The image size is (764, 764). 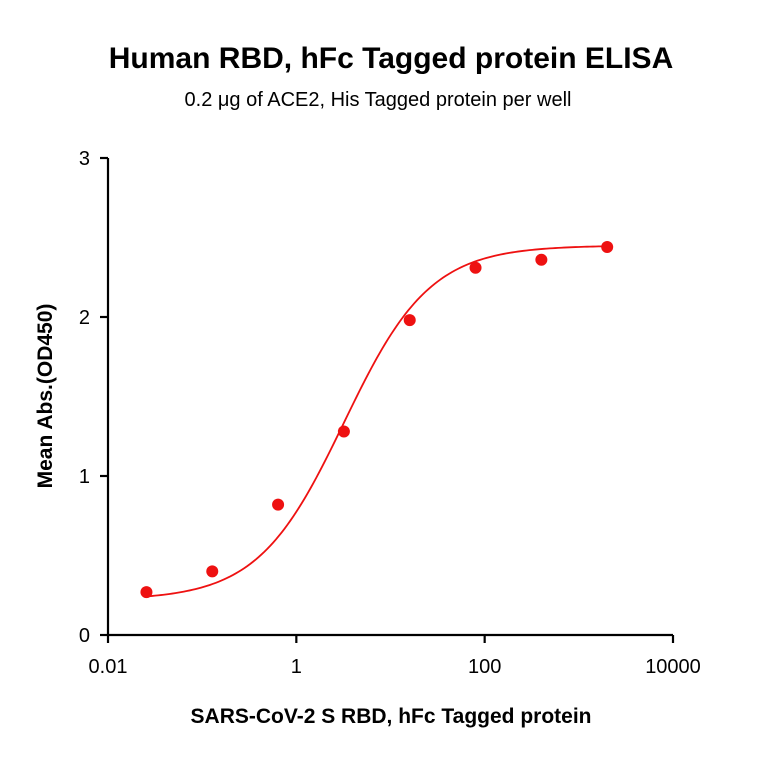 I want to click on chart-title: Human RBD, hFc Tagged protein ELISA, so click(x=391, y=58).